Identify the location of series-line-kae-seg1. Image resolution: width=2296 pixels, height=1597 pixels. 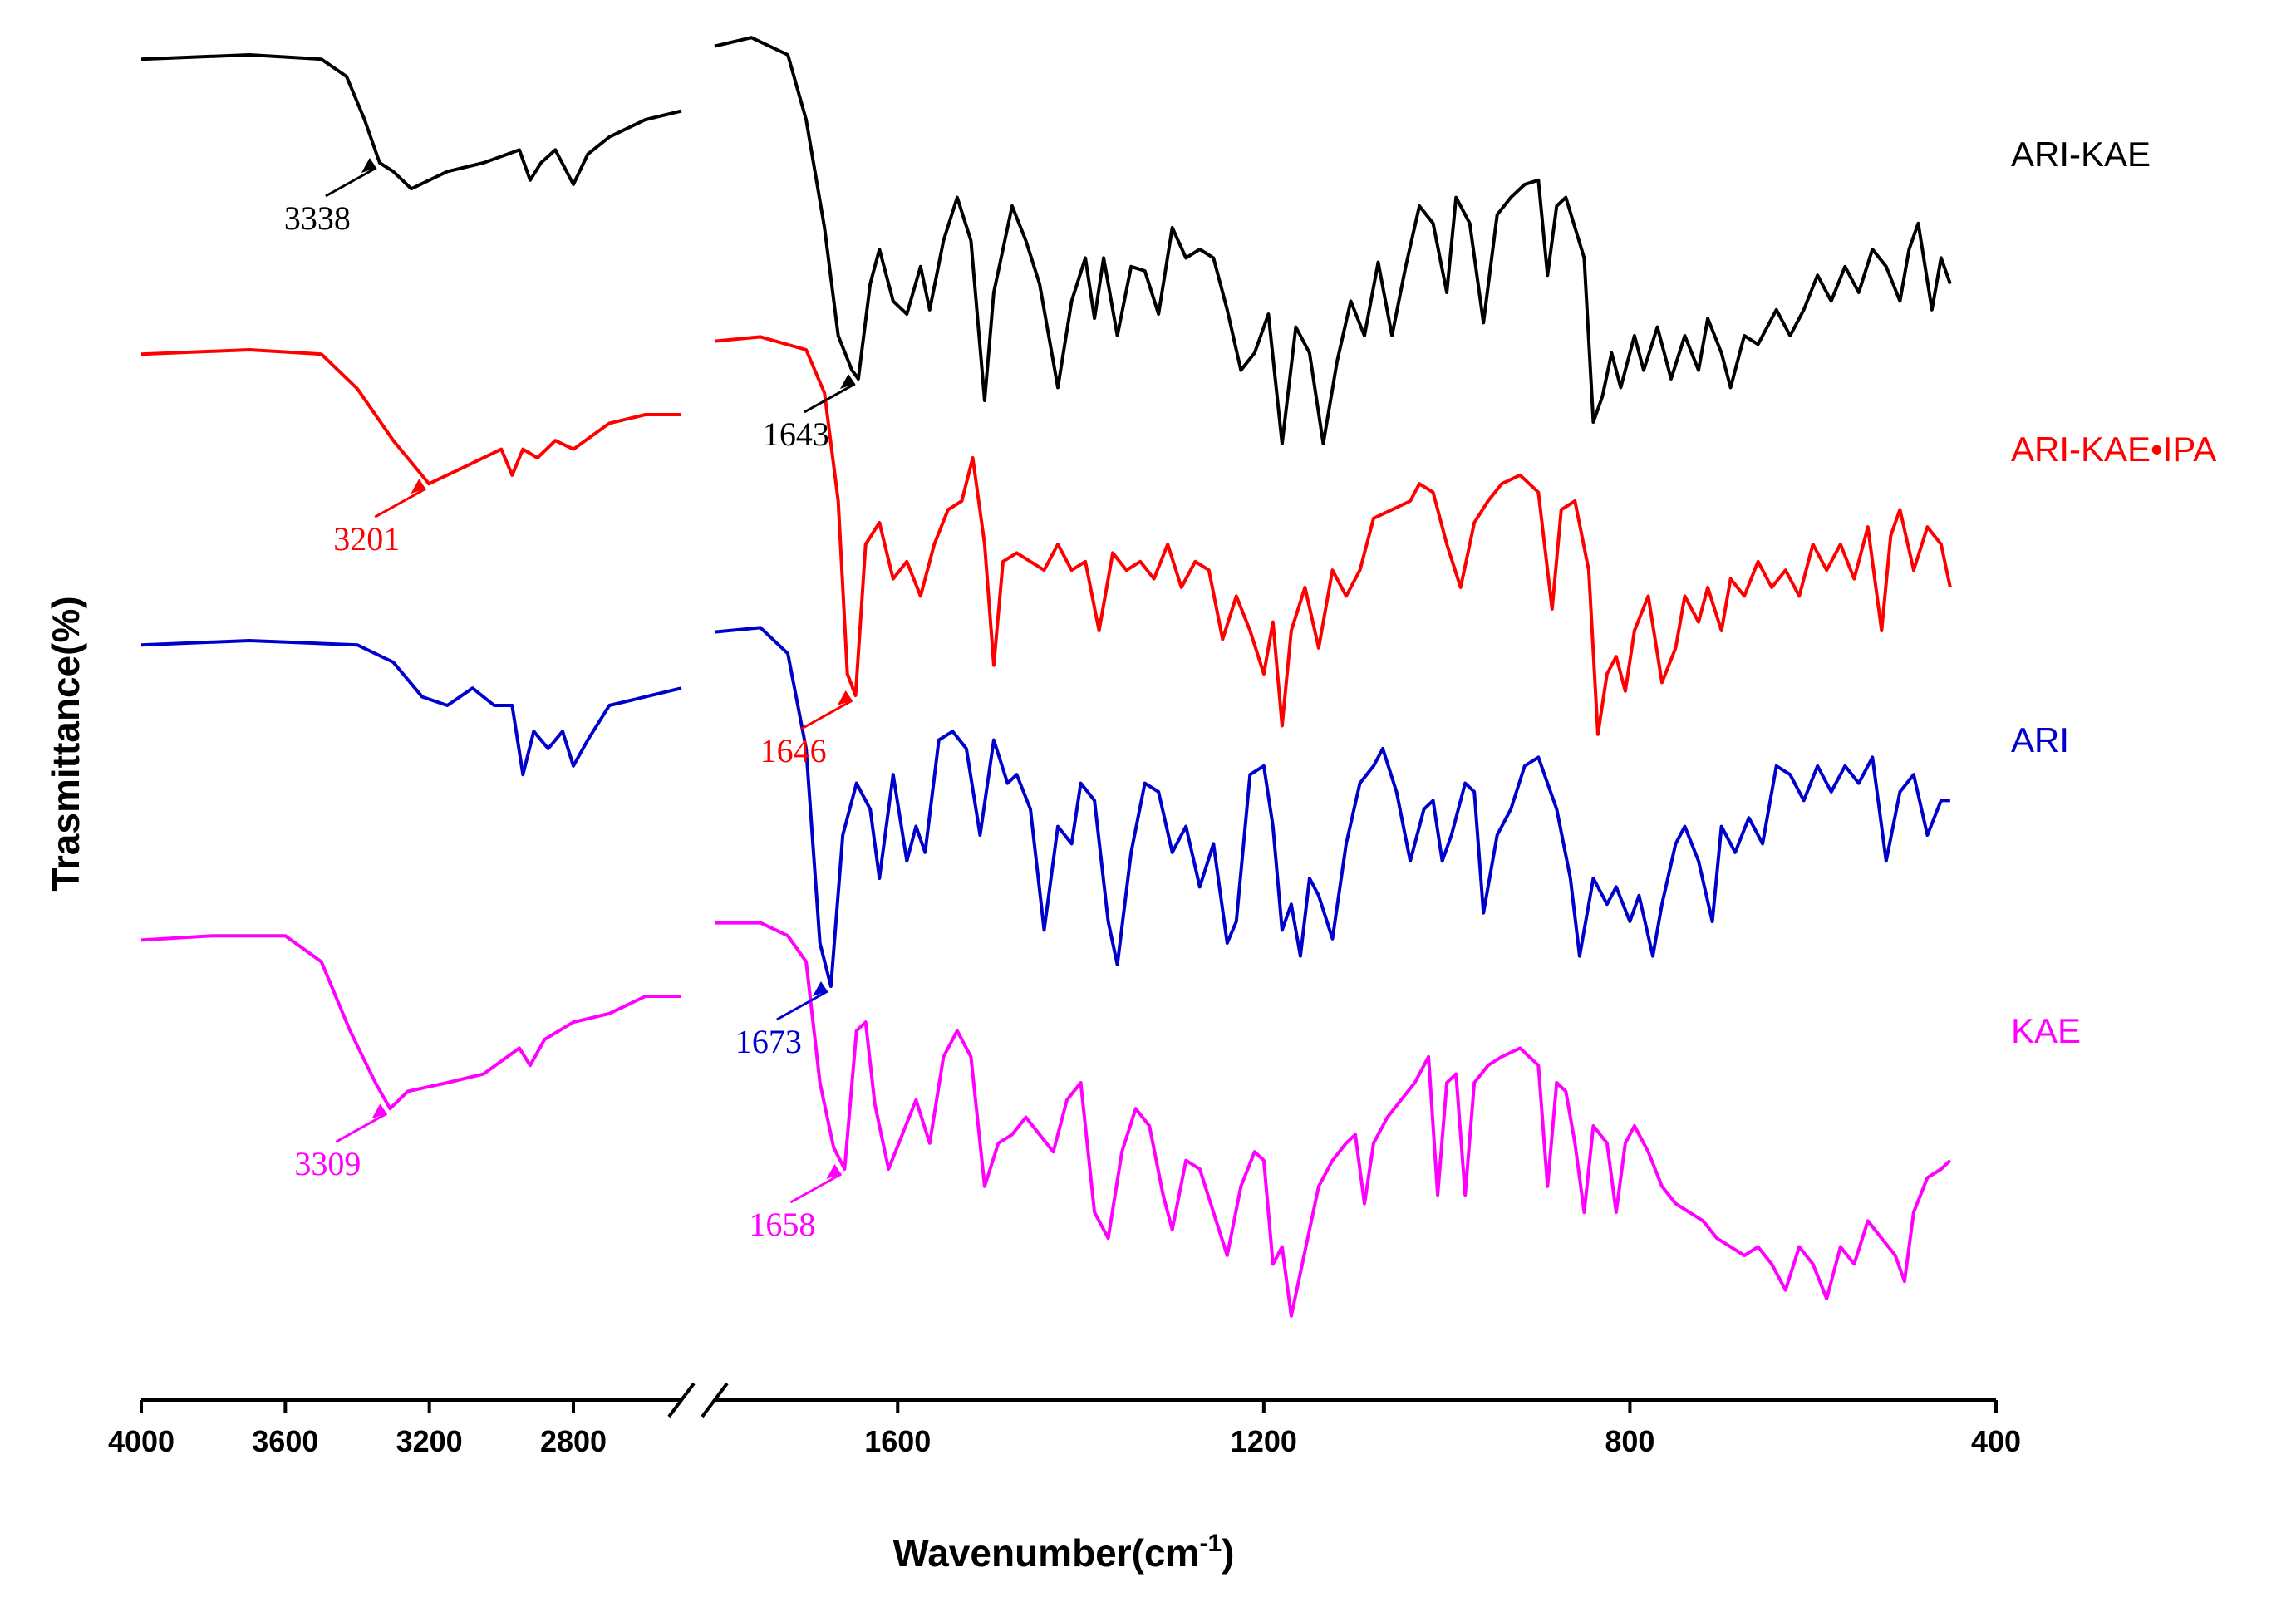
(410, 1023).